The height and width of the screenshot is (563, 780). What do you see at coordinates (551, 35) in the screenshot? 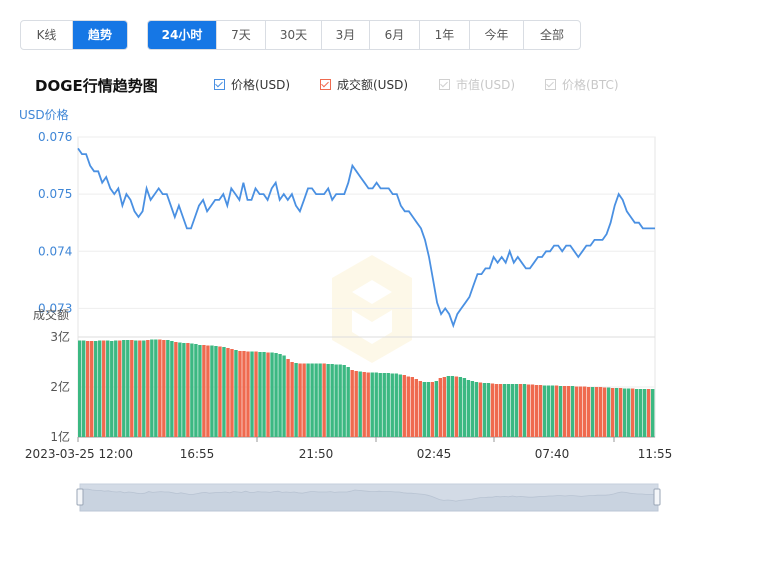
I see `tab-all: 全部` at bounding box center [551, 35].